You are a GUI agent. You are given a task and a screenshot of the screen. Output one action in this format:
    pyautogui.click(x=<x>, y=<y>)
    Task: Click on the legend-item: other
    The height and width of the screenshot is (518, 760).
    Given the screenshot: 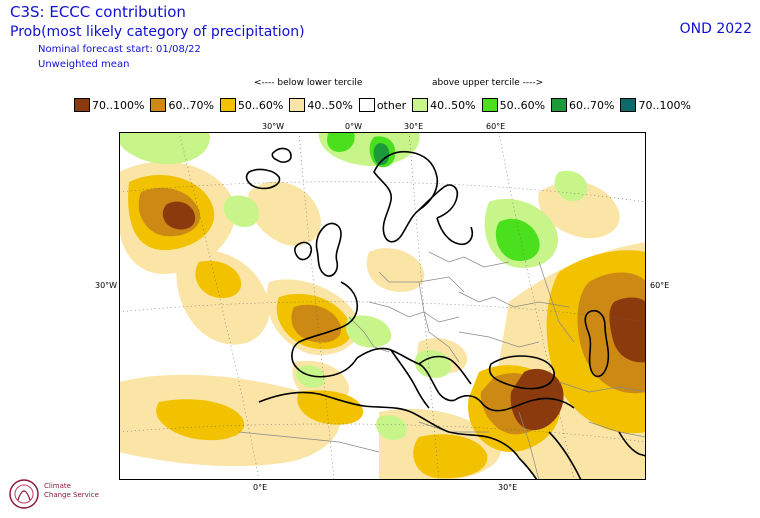 What is the action you would take?
    pyautogui.click(x=382, y=105)
    